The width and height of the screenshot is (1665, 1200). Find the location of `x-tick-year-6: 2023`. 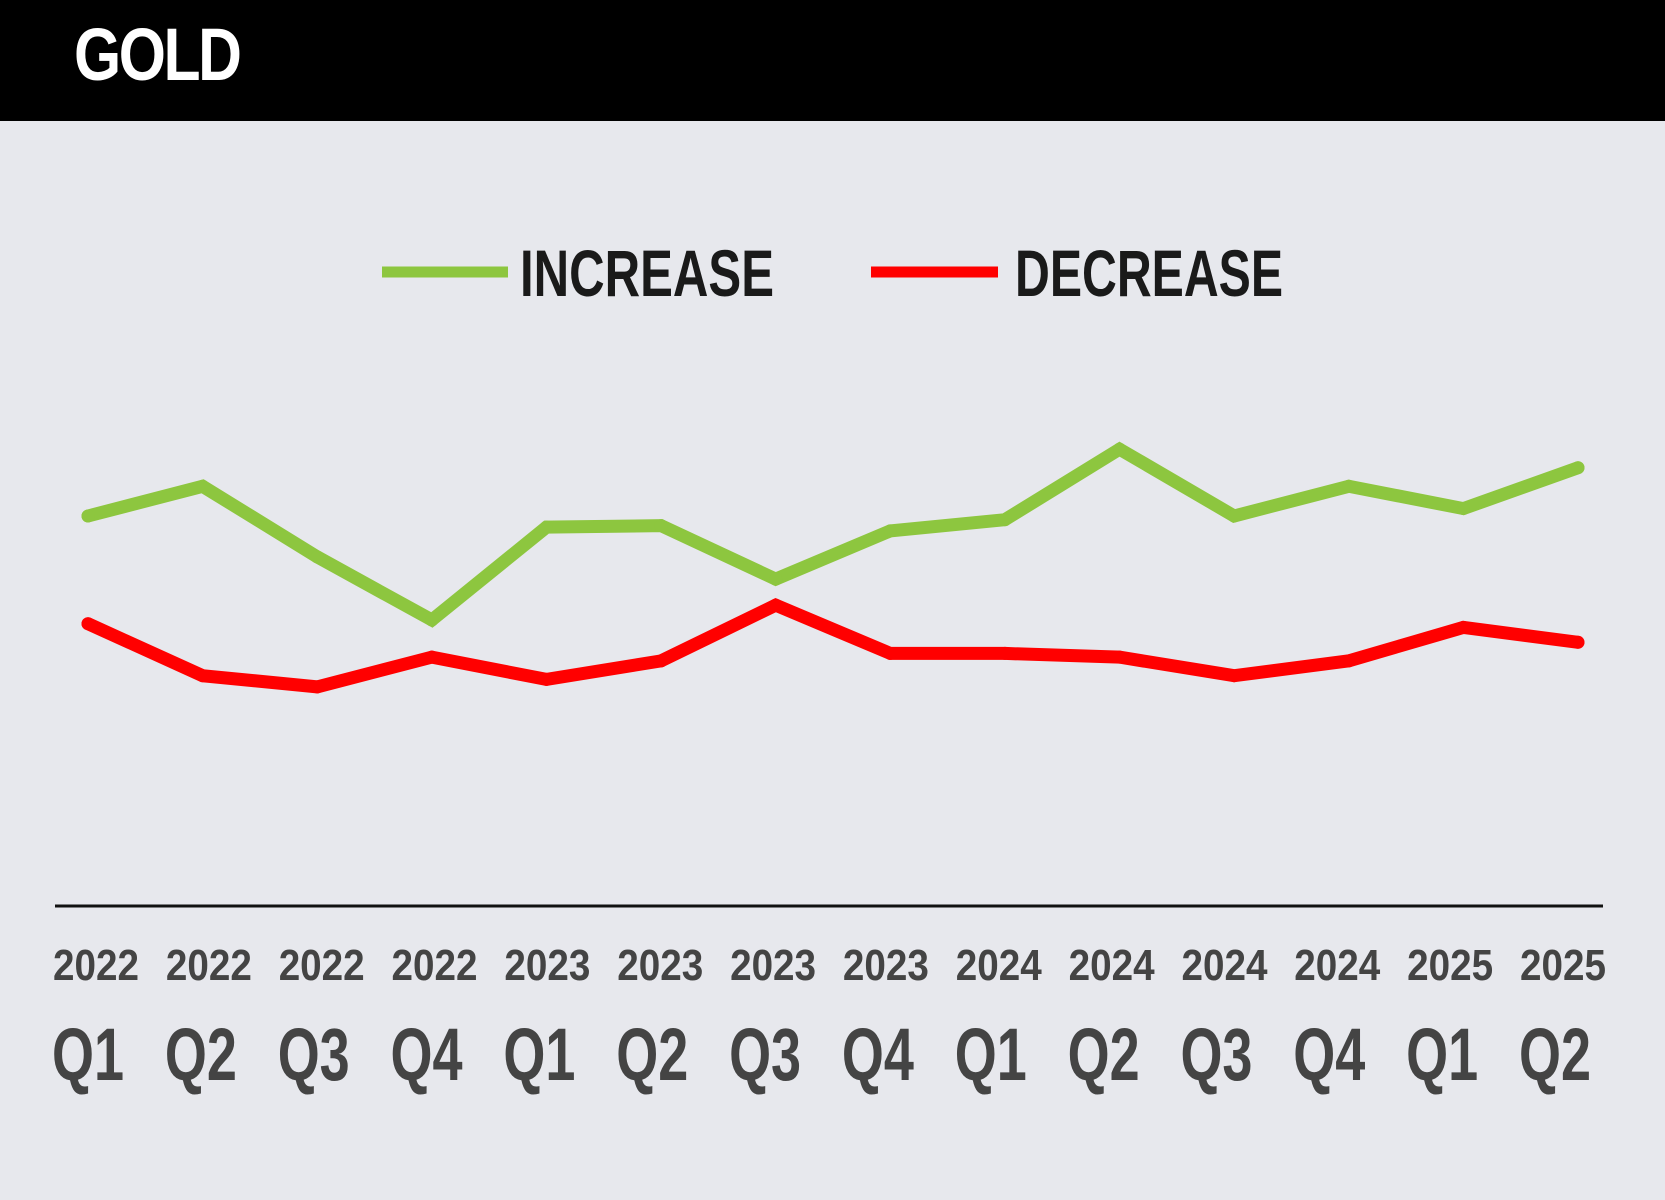

x-tick-year-6: 2023 is located at coordinates (773, 965).